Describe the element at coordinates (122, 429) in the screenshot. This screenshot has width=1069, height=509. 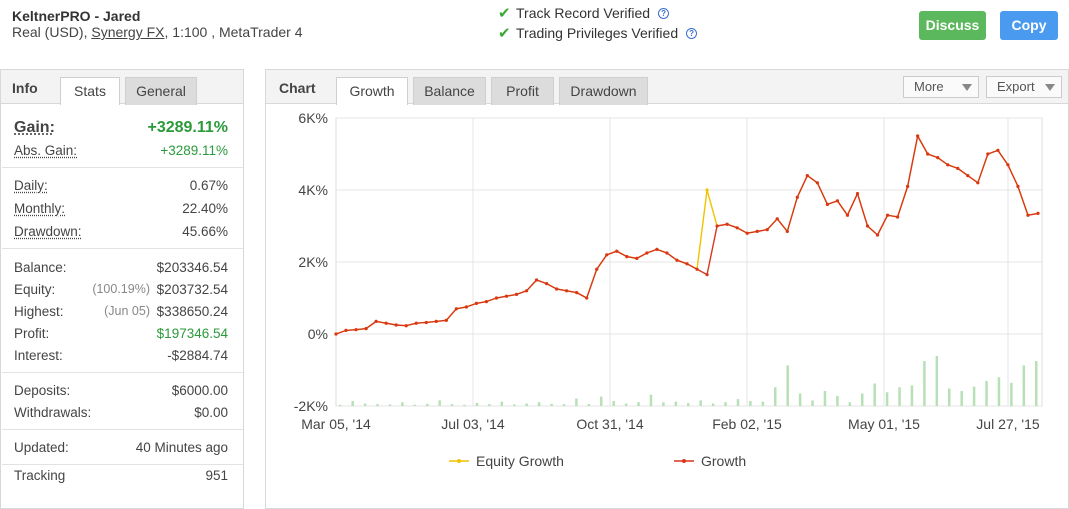
I see `divider` at that location.